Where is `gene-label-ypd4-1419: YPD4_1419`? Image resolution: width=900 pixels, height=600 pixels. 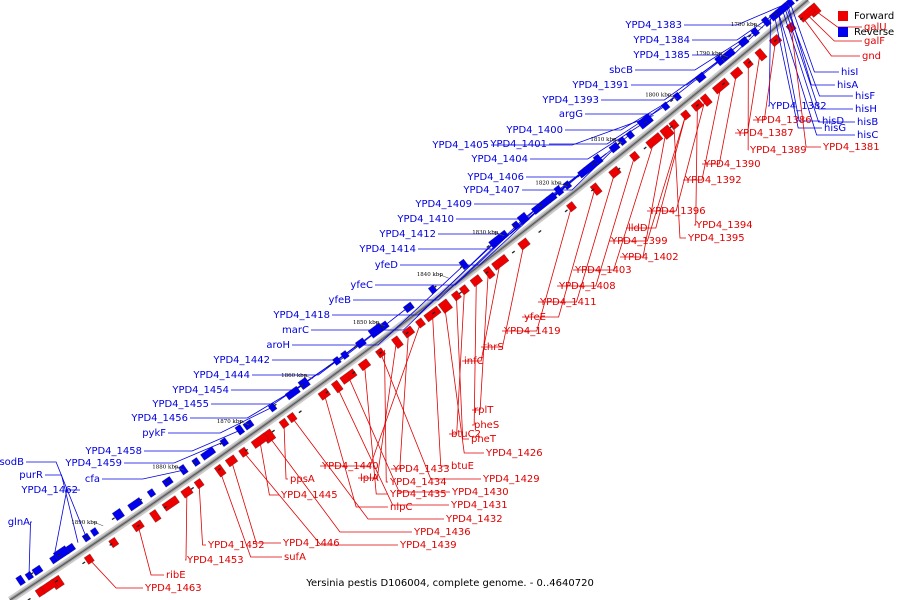 gene-label-ypd4-1419: YPD4_1419 is located at coordinates (532, 331).